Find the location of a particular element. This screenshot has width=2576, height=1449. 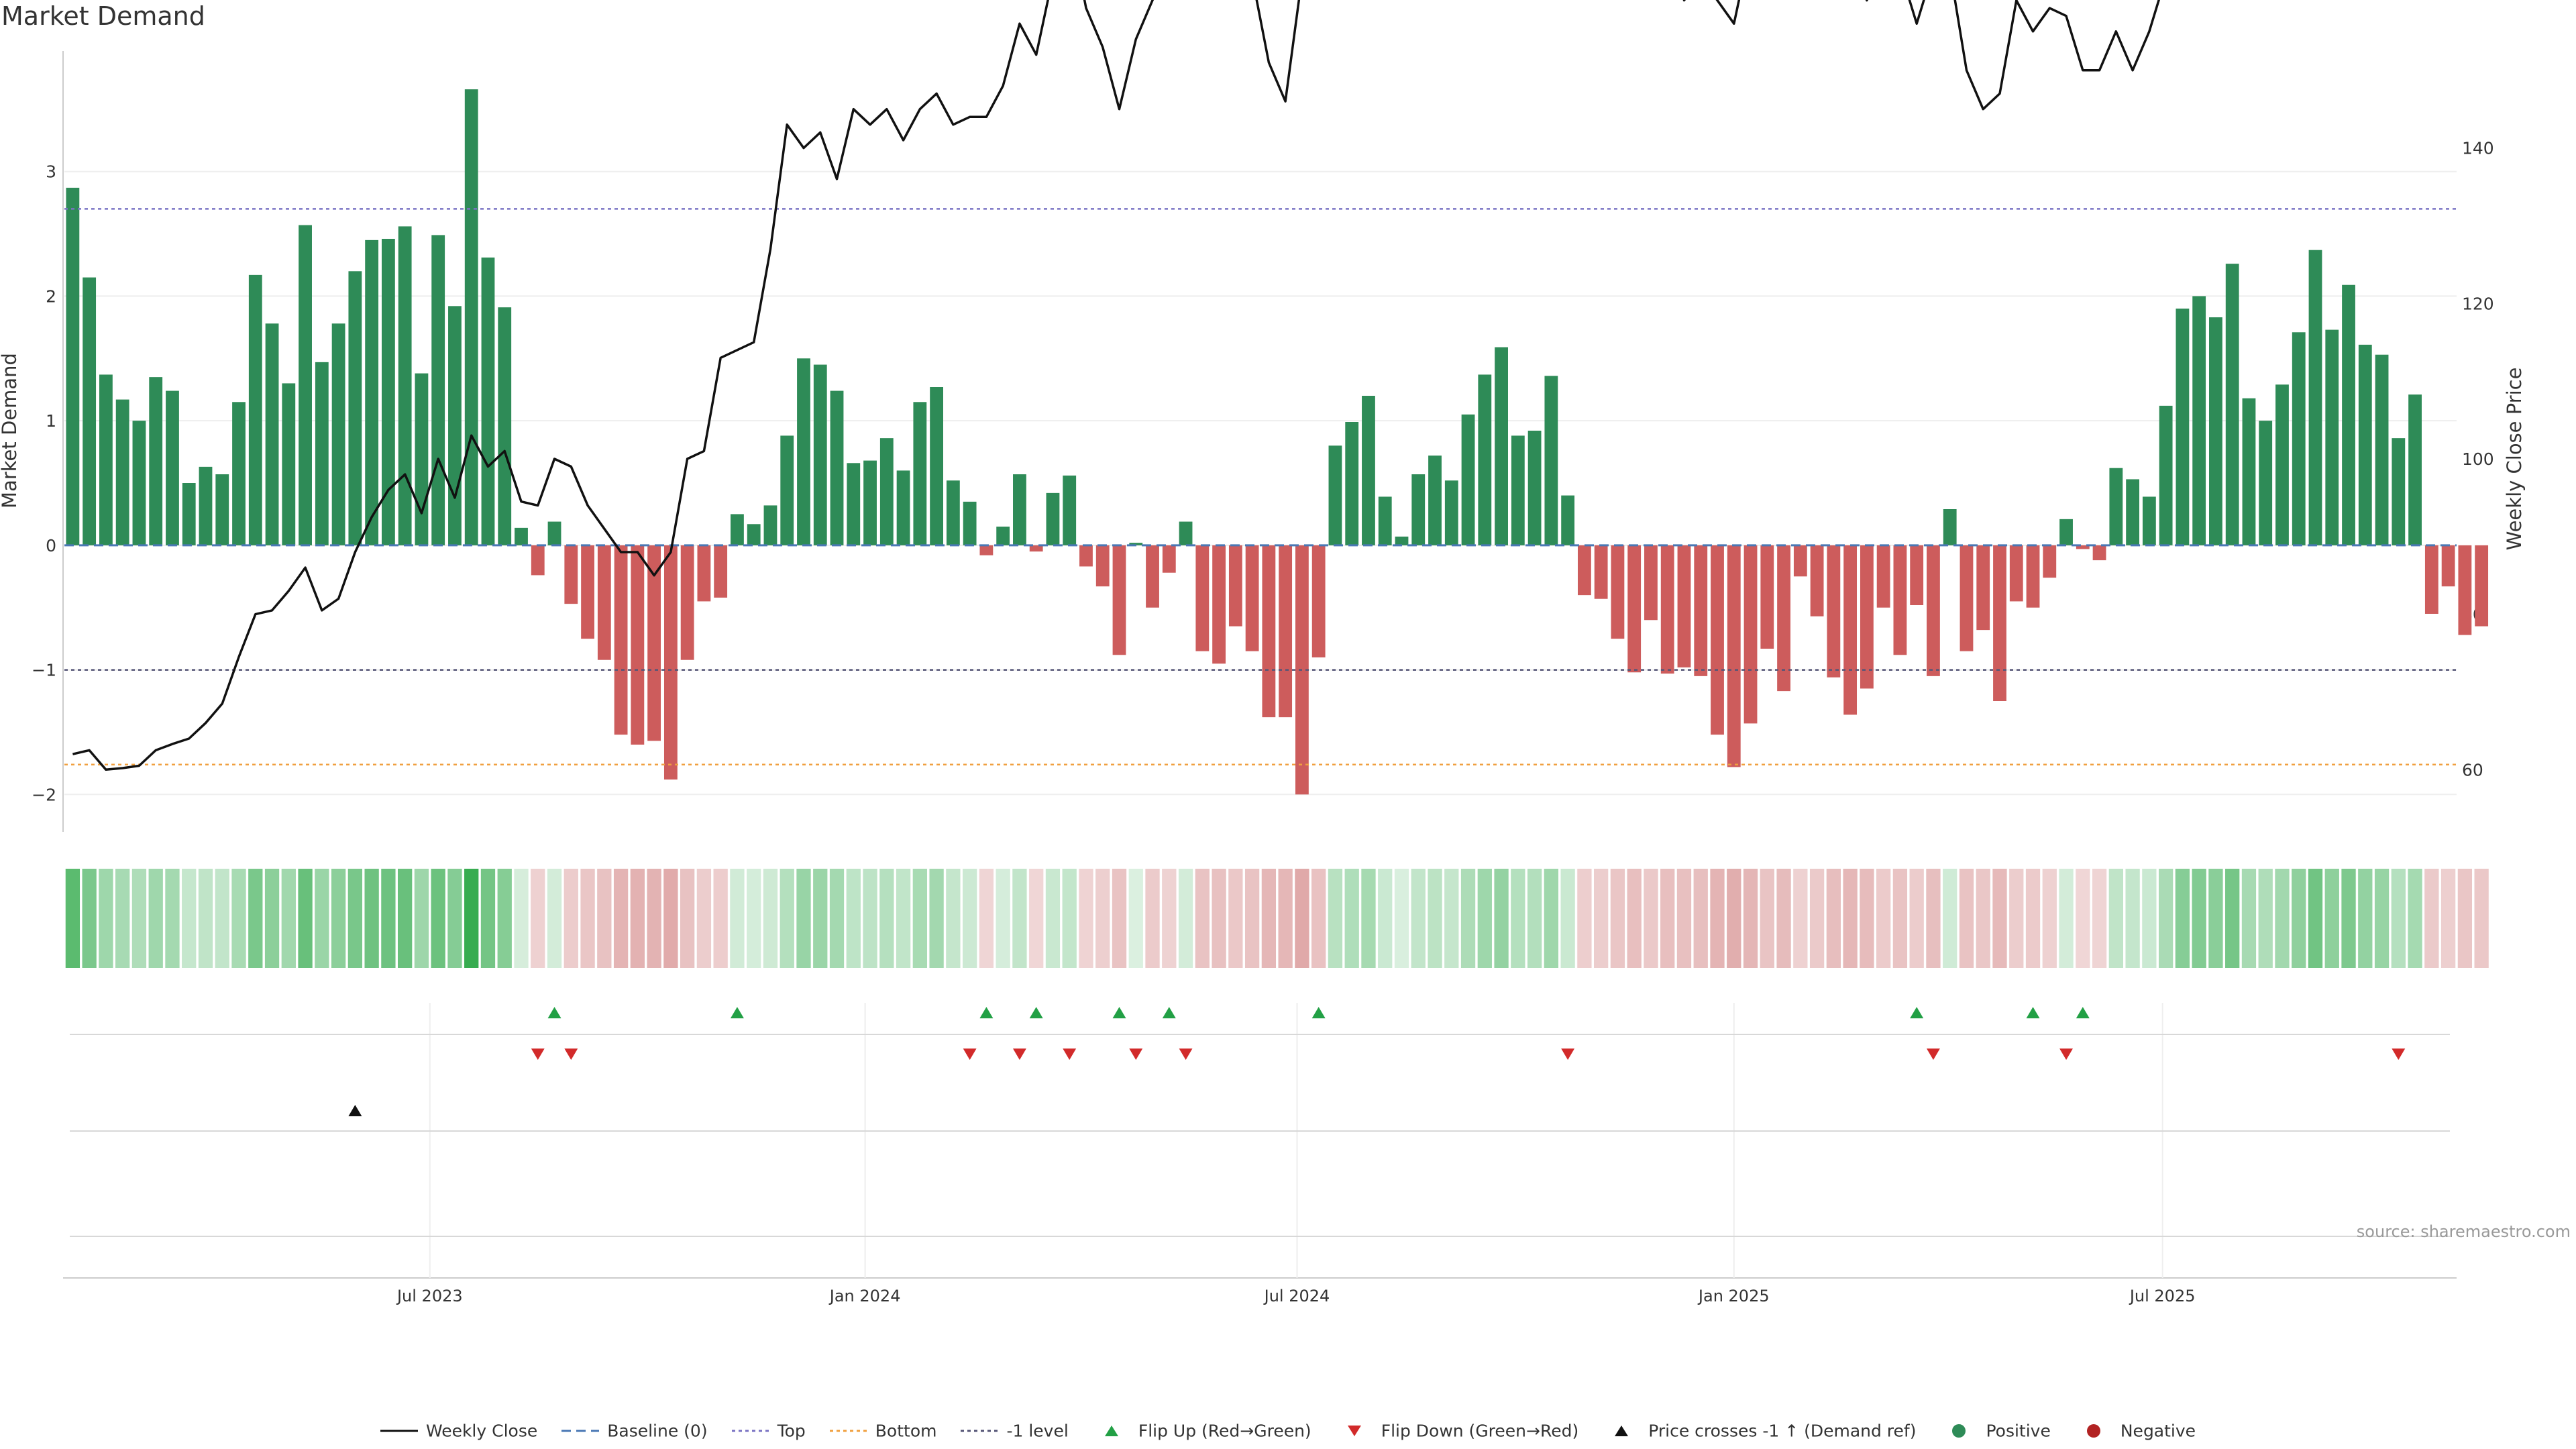

y-tick-label: −2 is located at coordinates (44, 794).